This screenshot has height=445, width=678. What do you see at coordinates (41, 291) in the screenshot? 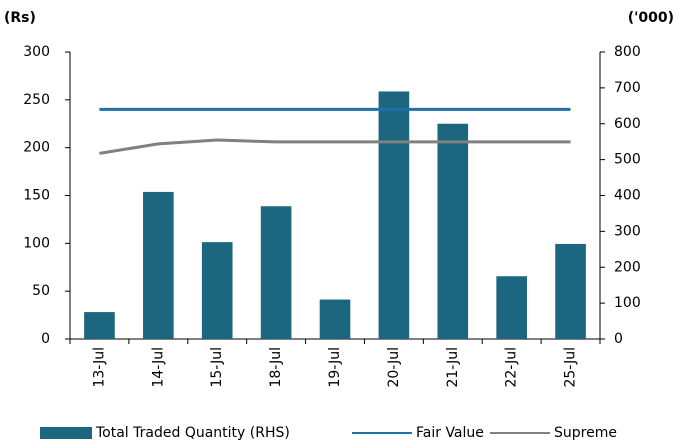
I see `y-tick-label: 50` at bounding box center [41, 291].